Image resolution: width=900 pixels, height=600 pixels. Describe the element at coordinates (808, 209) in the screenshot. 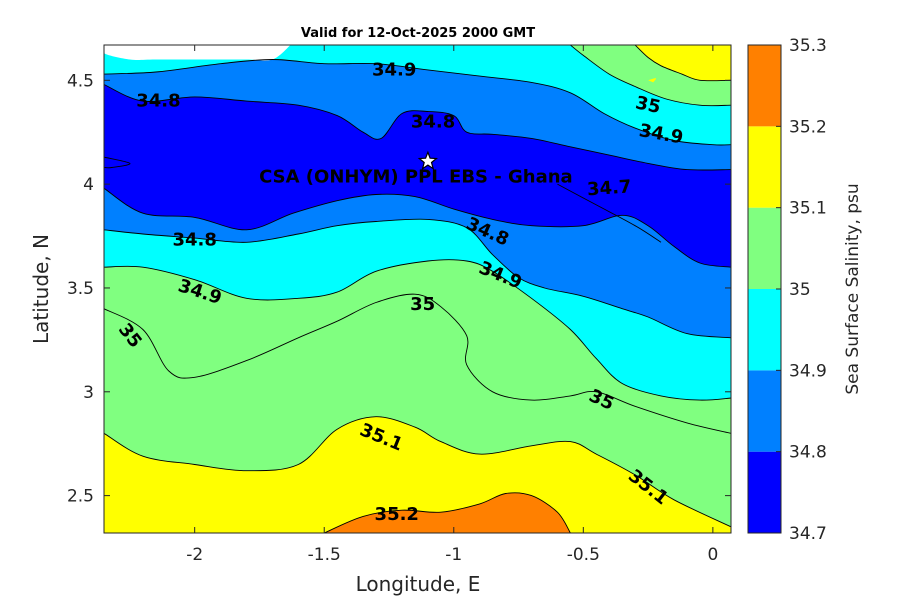

I see `colorbar-tick-label: 35.1` at that location.